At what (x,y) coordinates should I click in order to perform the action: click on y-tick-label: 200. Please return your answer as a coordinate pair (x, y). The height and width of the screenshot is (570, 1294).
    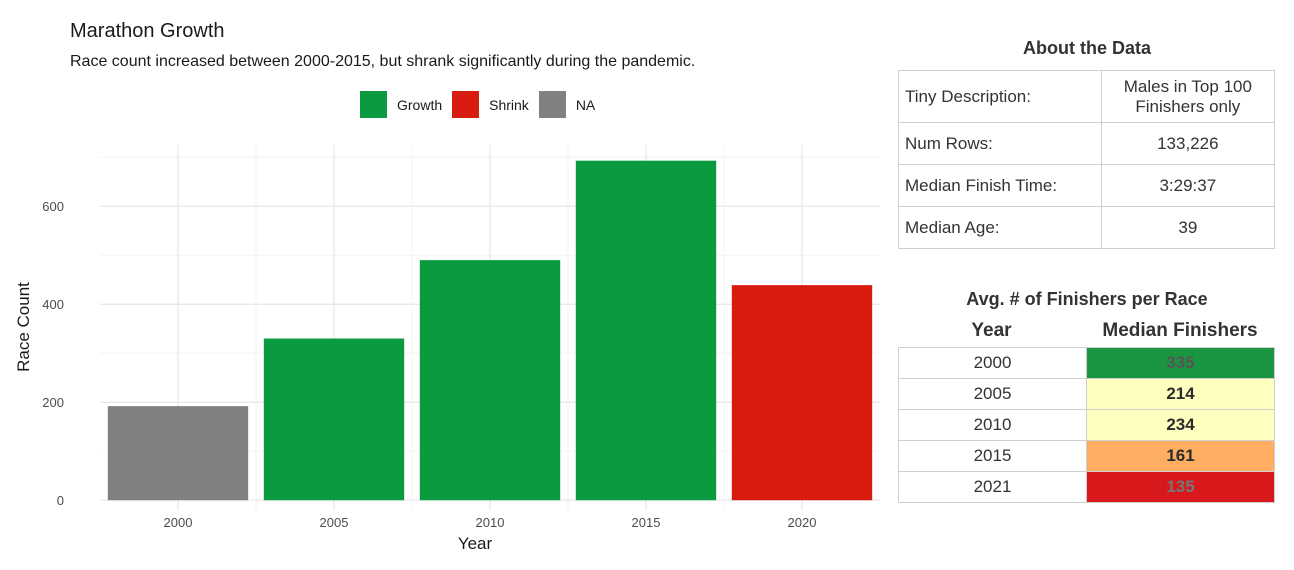
    Looking at the image, I should click on (53, 402).